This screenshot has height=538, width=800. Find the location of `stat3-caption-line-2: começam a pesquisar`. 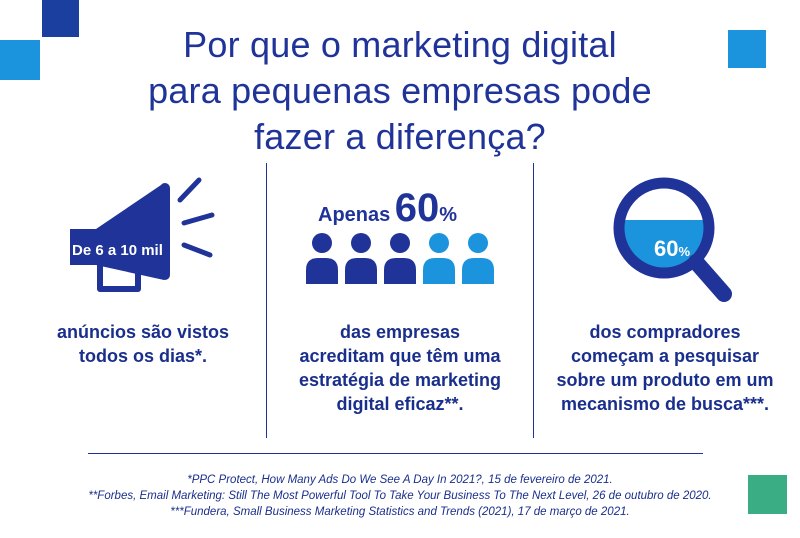

stat3-caption-line-2: começam a pesquisar is located at coordinates (665, 356).